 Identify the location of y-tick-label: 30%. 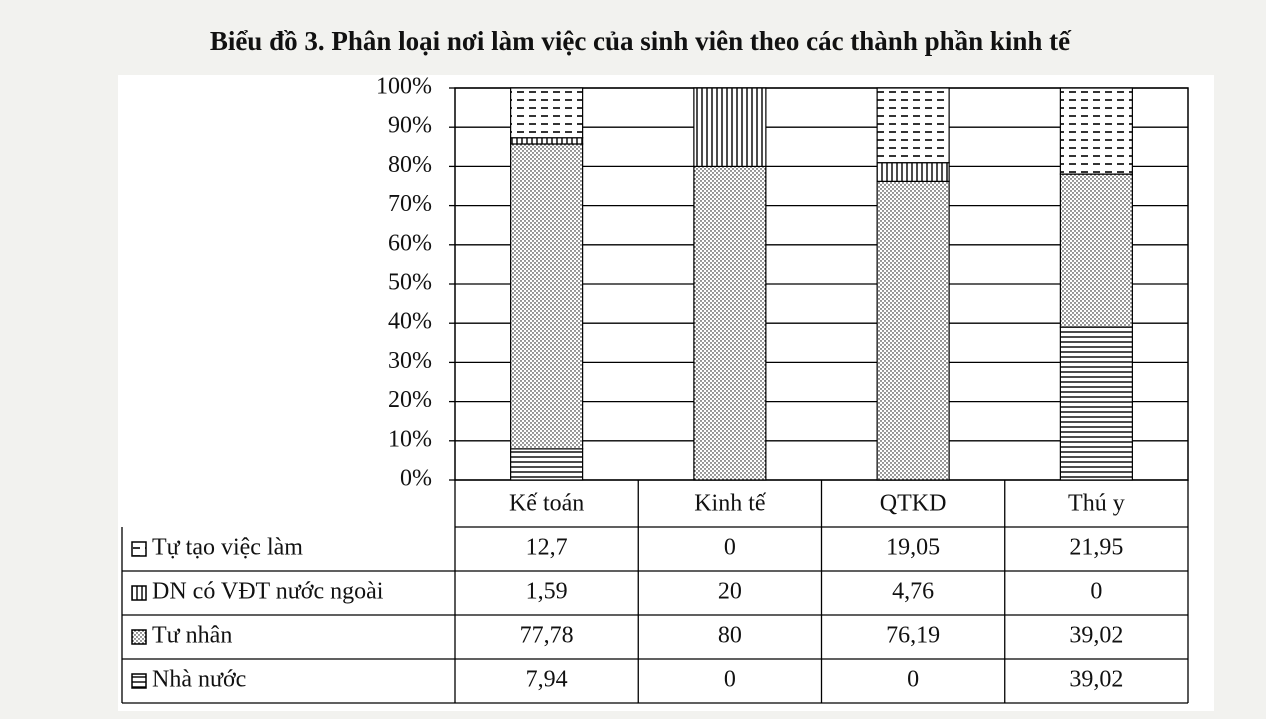
(410, 361).